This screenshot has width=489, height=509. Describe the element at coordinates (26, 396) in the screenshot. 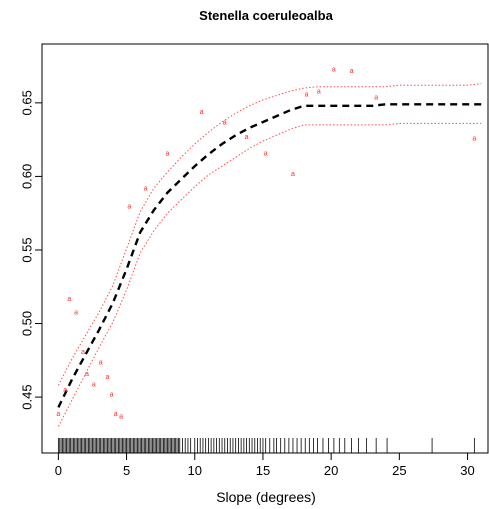

I see `y-tick-label: 0.45` at that location.